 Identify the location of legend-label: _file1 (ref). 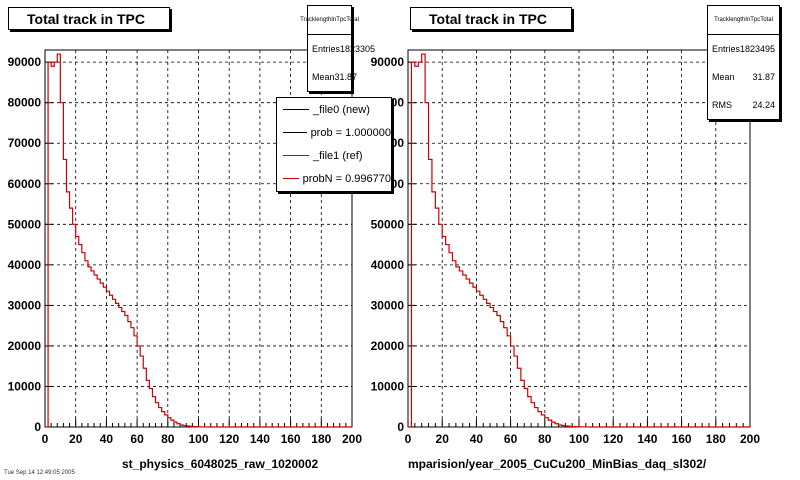
(338, 155).